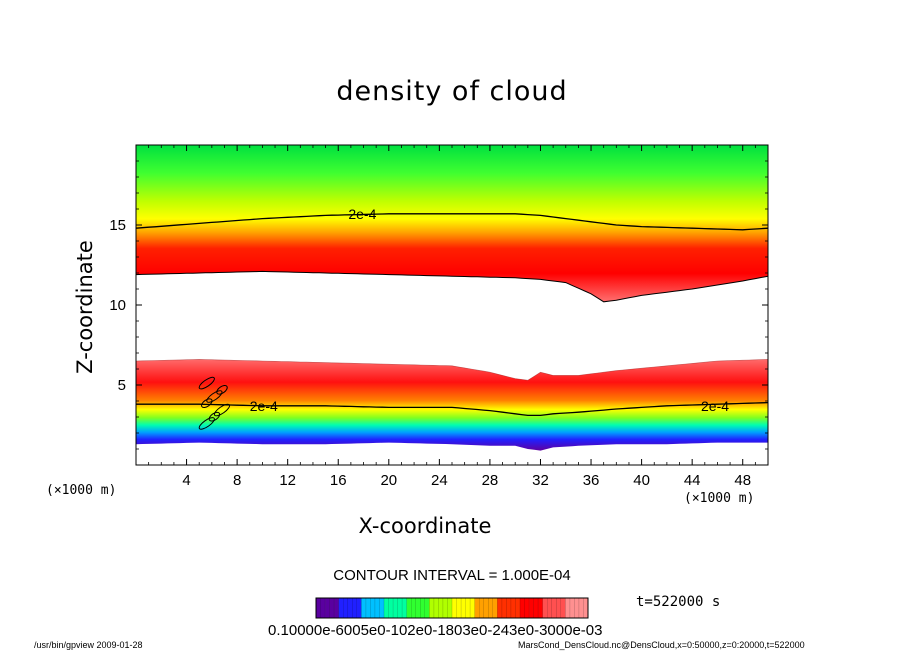 Image resolution: width=904 pixels, height=654 pixels. Describe the element at coordinates (540, 480) in the screenshot. I see `x-tick-label-32: 32` at that location.